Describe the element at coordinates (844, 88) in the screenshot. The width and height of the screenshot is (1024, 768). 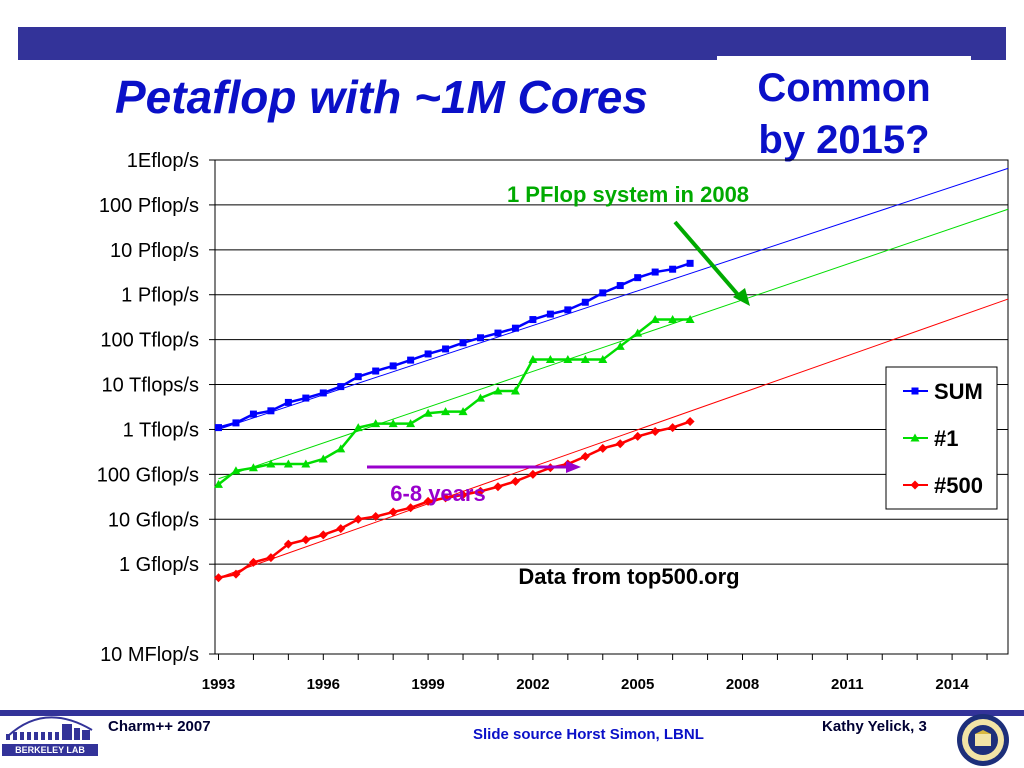
I see `callout-line-1: Common` at that location.